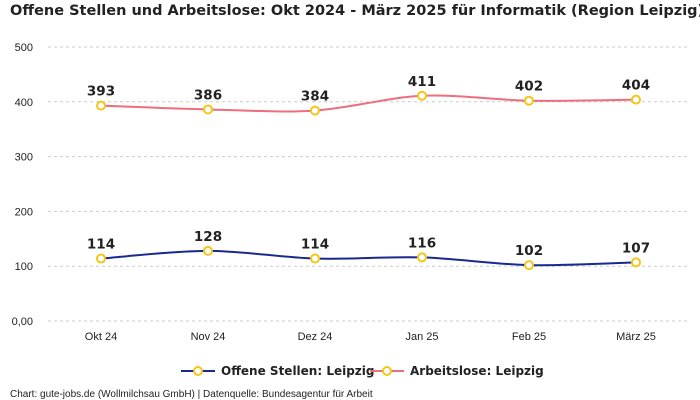 The image size is (700, 400). I want to click on data-label: 116, so click(422, 243).